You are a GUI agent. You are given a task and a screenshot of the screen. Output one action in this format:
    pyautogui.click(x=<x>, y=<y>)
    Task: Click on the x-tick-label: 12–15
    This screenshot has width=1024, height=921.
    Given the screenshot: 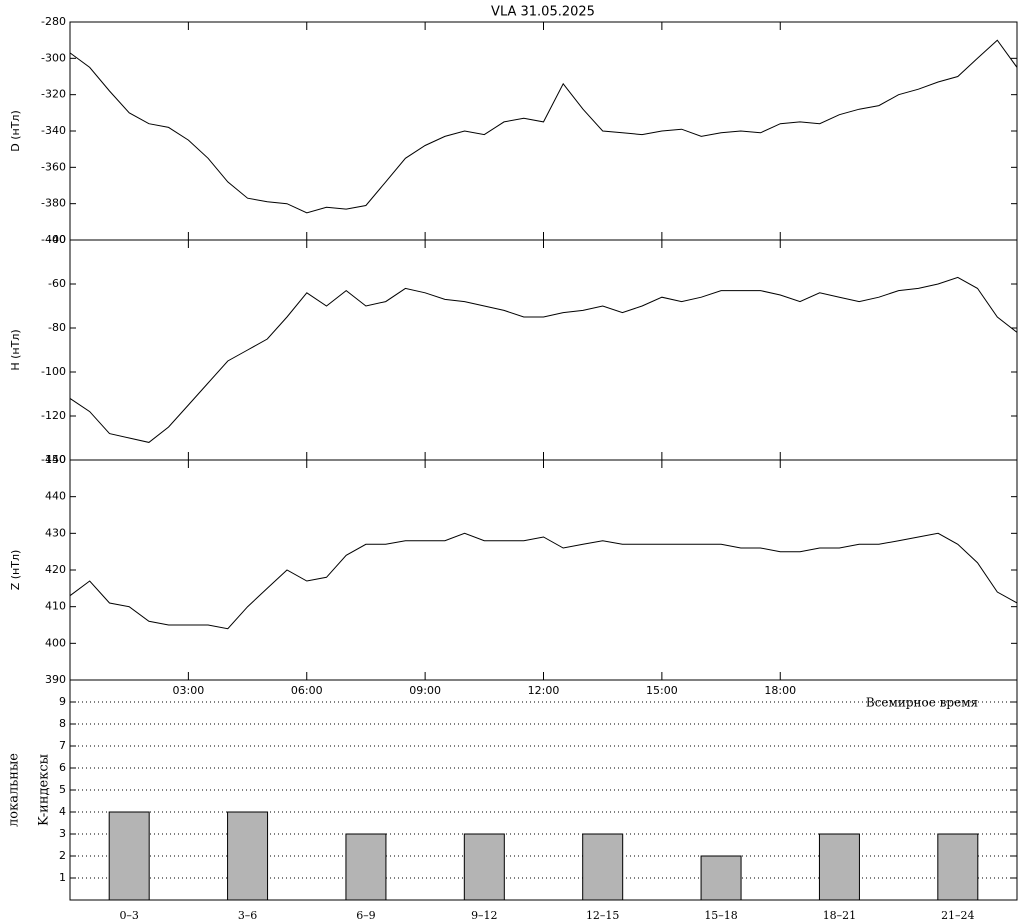 What is the action you would take?
    pyautogui.click(x=603, y=915)
    